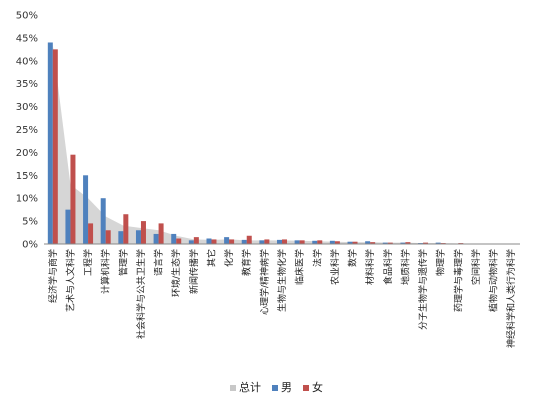 The height and width of the screenshot is (413, 534). Describe the element at coordinates (53, 276) in the screenshot. I see `x-tick-label: 经济学与商学` at that location.